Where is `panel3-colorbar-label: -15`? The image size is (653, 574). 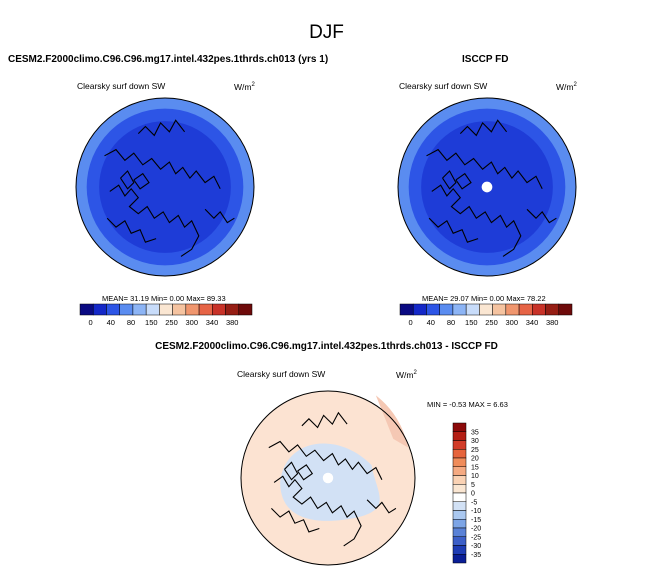
panel3-colorbar-label: -15 is located at coordinates (476, 520).